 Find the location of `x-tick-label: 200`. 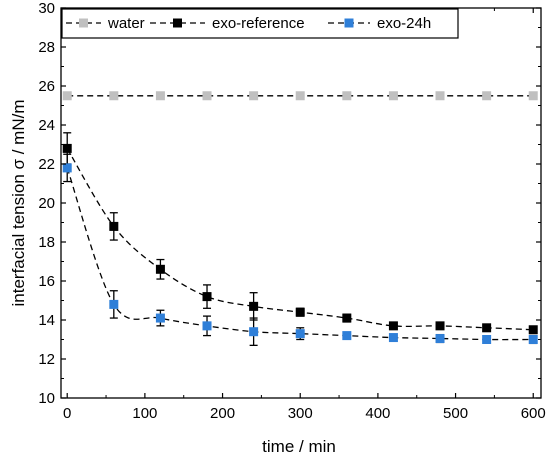

x-tick-label: 200 is located at coordinates (222, 413).